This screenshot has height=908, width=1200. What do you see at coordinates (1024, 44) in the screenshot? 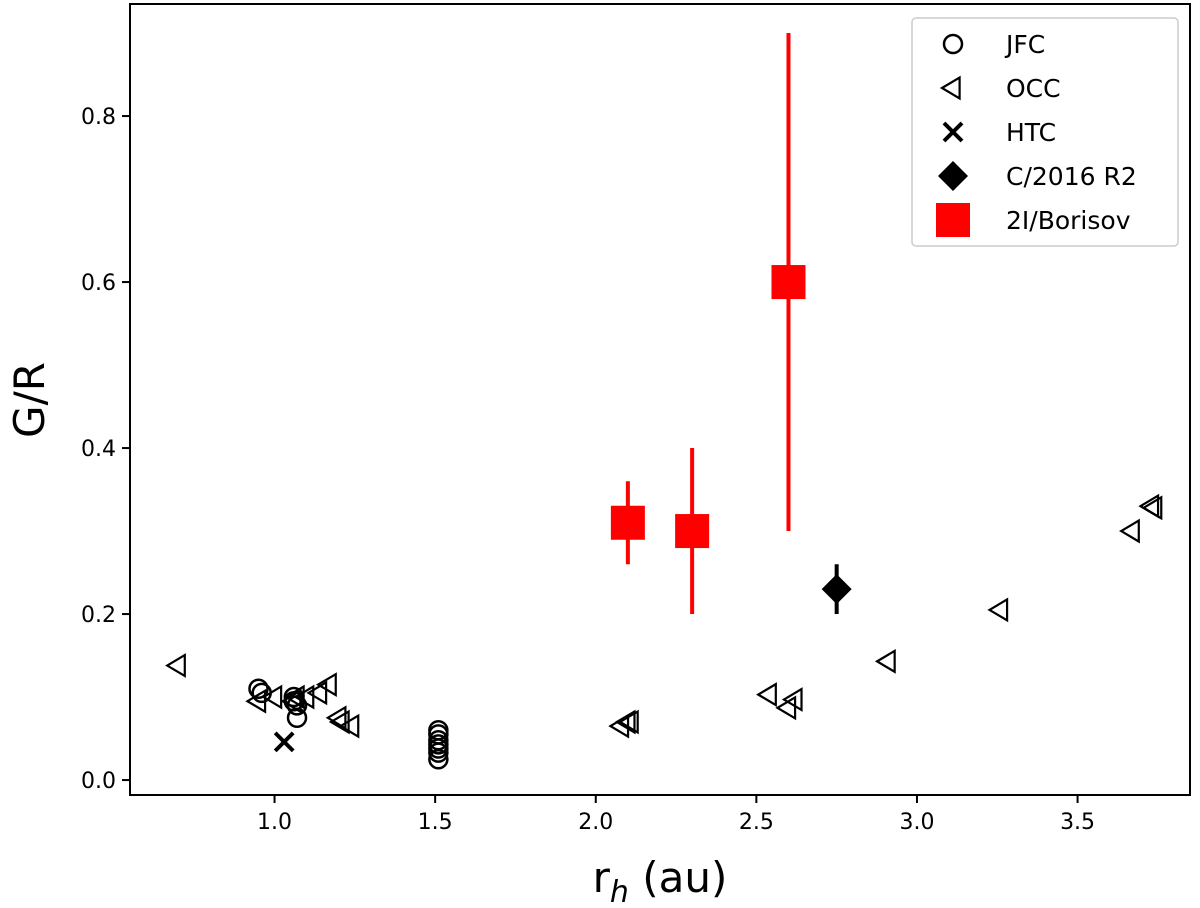
I see `legend-label: JFC` at bounding box center [1024, 44].